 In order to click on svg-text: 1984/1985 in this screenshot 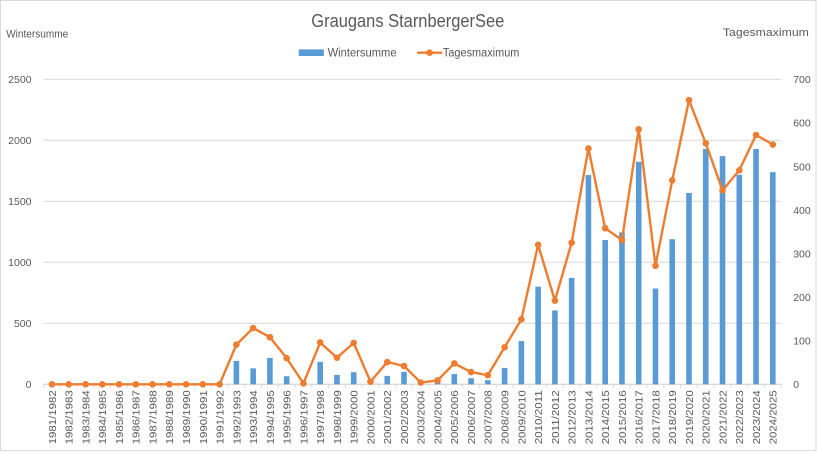, I will do `click(103, 417)`.